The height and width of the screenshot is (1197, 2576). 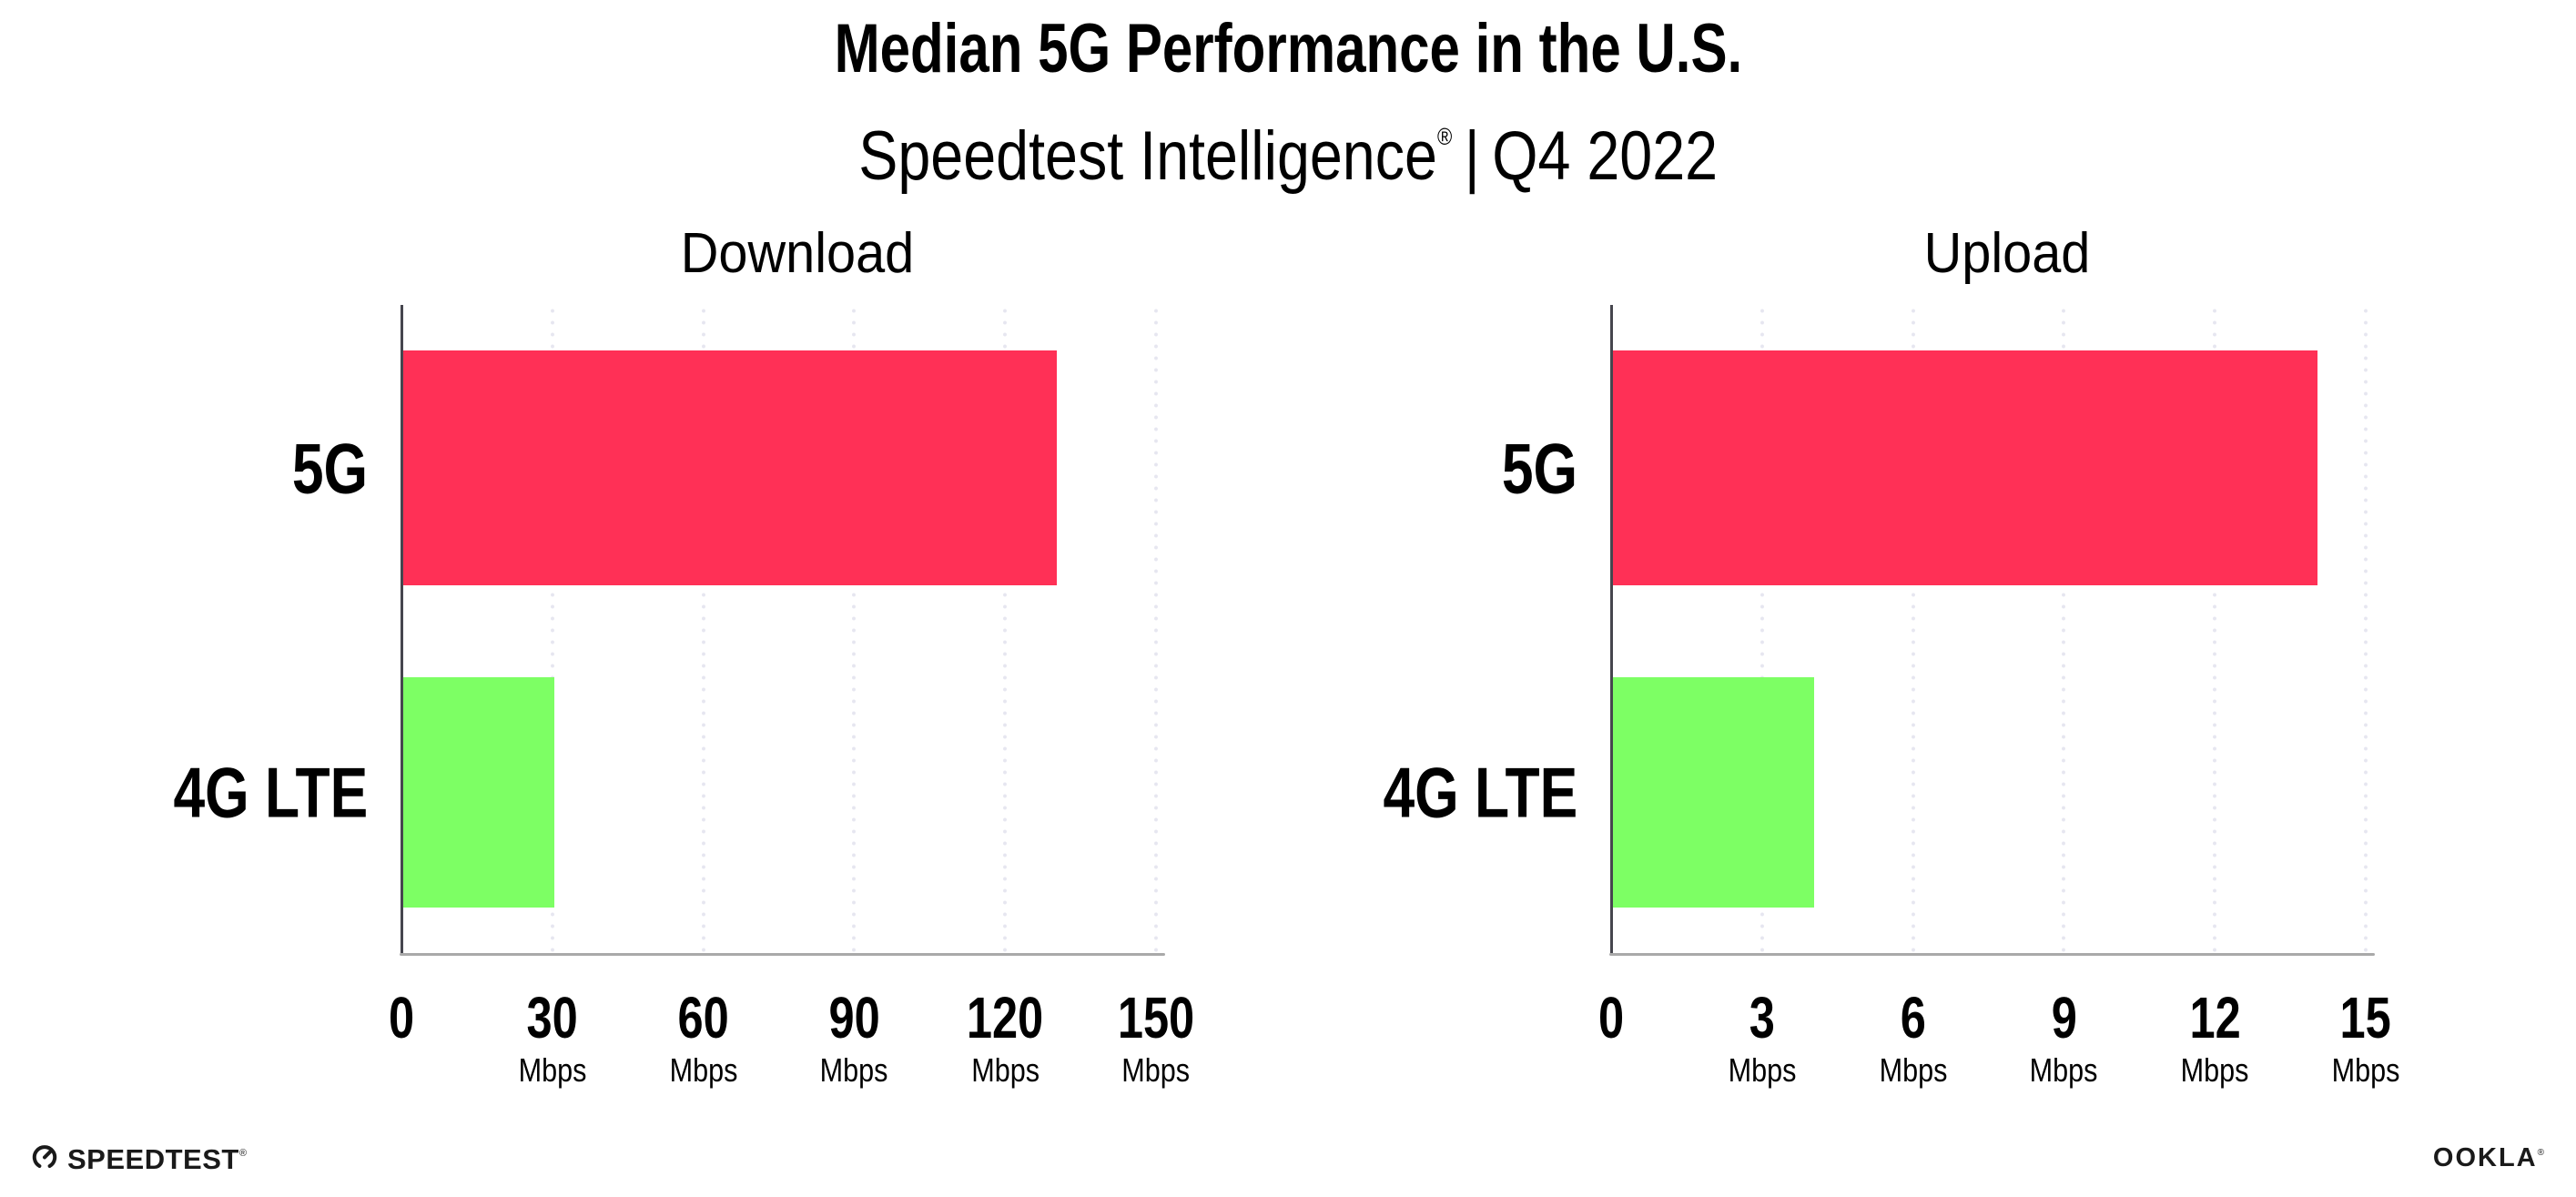 I want to click on x-tick-value: 15, so click(x=2365, y=1018).